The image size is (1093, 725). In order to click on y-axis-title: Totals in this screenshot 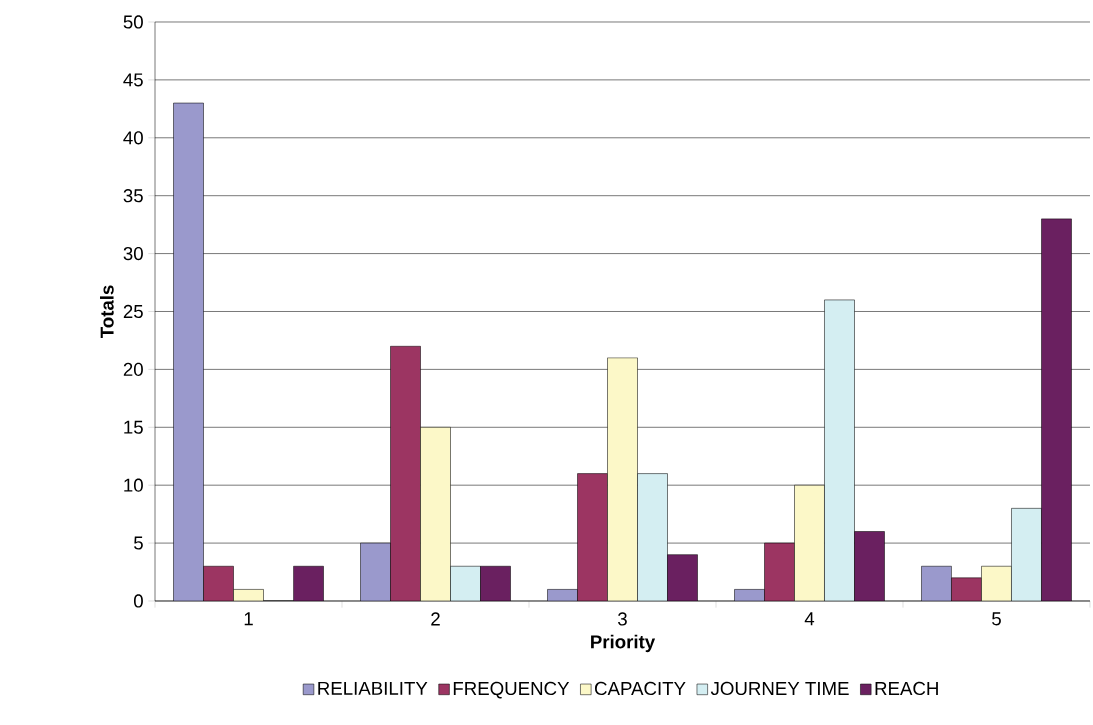, I will do `click(107, 312)`.